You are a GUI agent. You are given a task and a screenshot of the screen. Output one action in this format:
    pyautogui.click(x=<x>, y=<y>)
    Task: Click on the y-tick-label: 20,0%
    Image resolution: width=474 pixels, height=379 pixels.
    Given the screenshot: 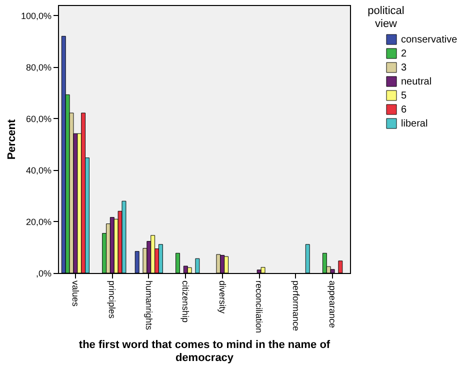 What is the action you would take?
    pyautogui.click(x=39, y=221)
    